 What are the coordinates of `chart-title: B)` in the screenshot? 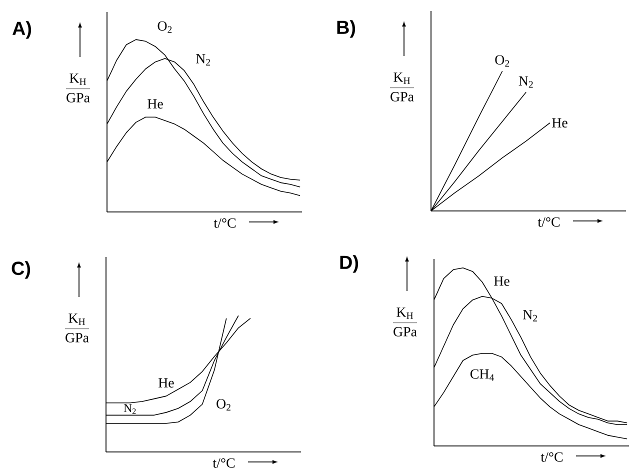 It's located at (346, 29).